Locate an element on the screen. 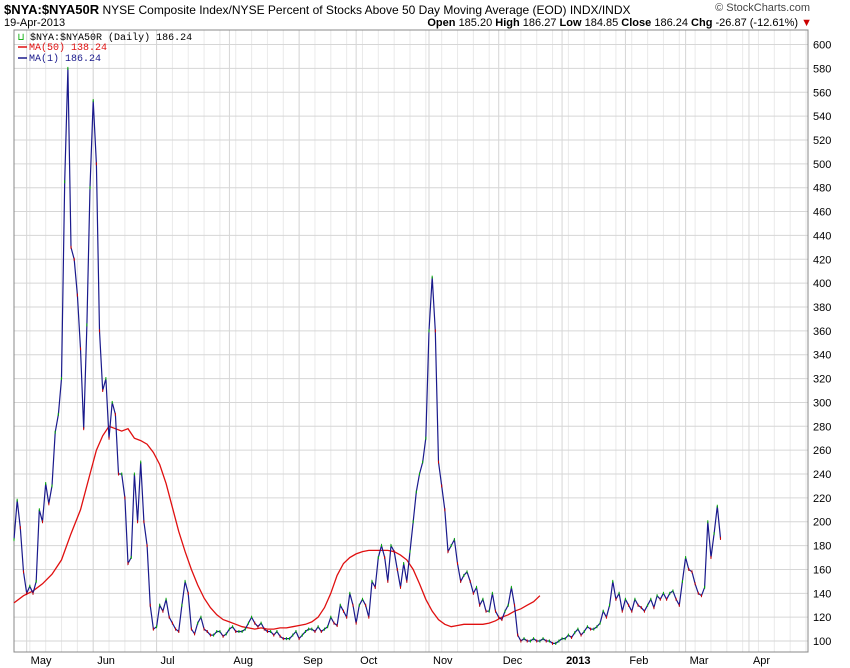 This screenshot has height=668, width=850. y-tick-label: 480 is located at coordinates (822, 189).